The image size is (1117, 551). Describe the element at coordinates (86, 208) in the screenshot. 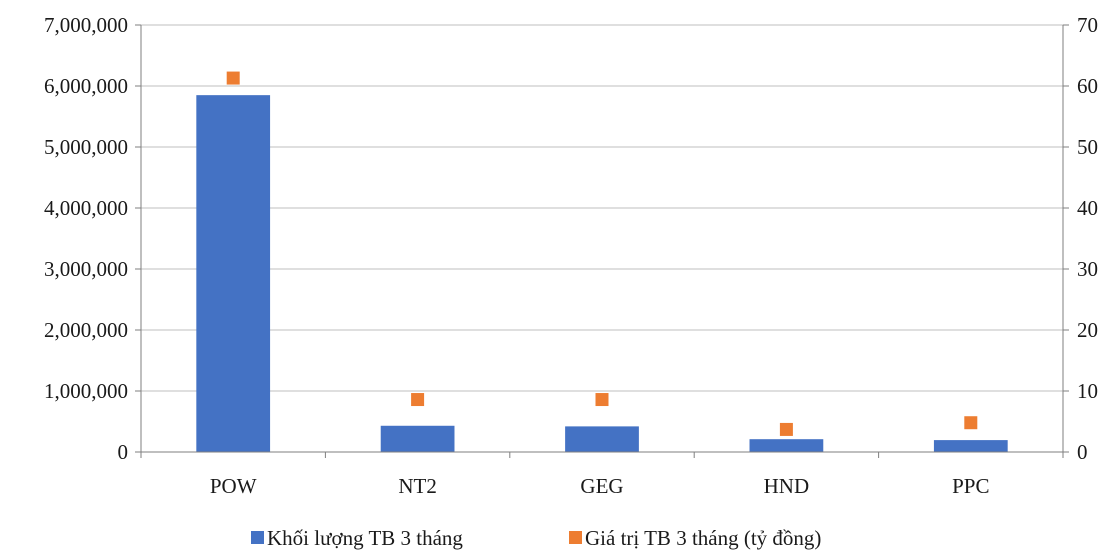

I see `left-tick-label: 4,000,000` at that location.